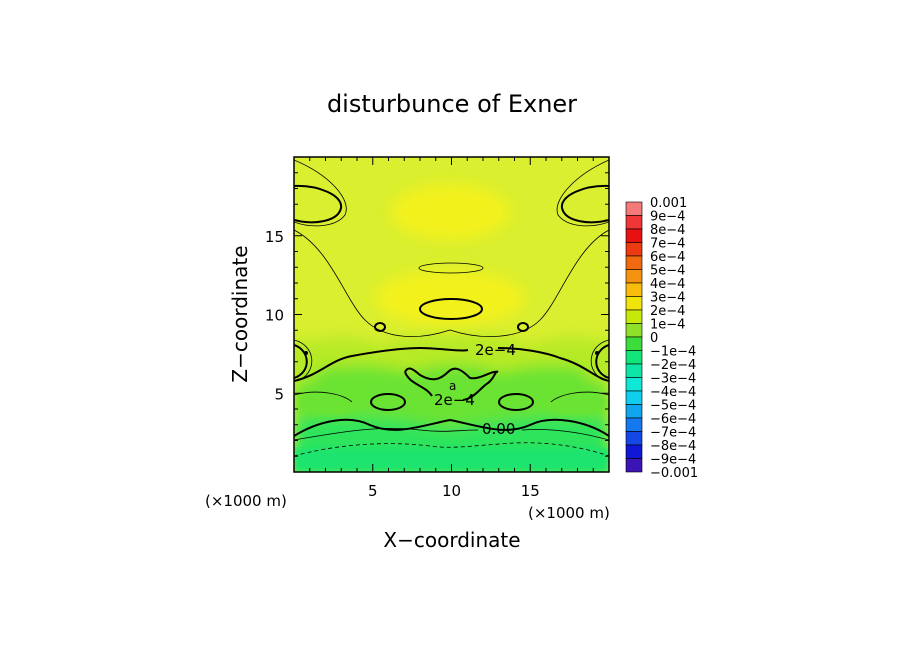  I want to click on contour-small-ellipse-top, so click(451, 268).